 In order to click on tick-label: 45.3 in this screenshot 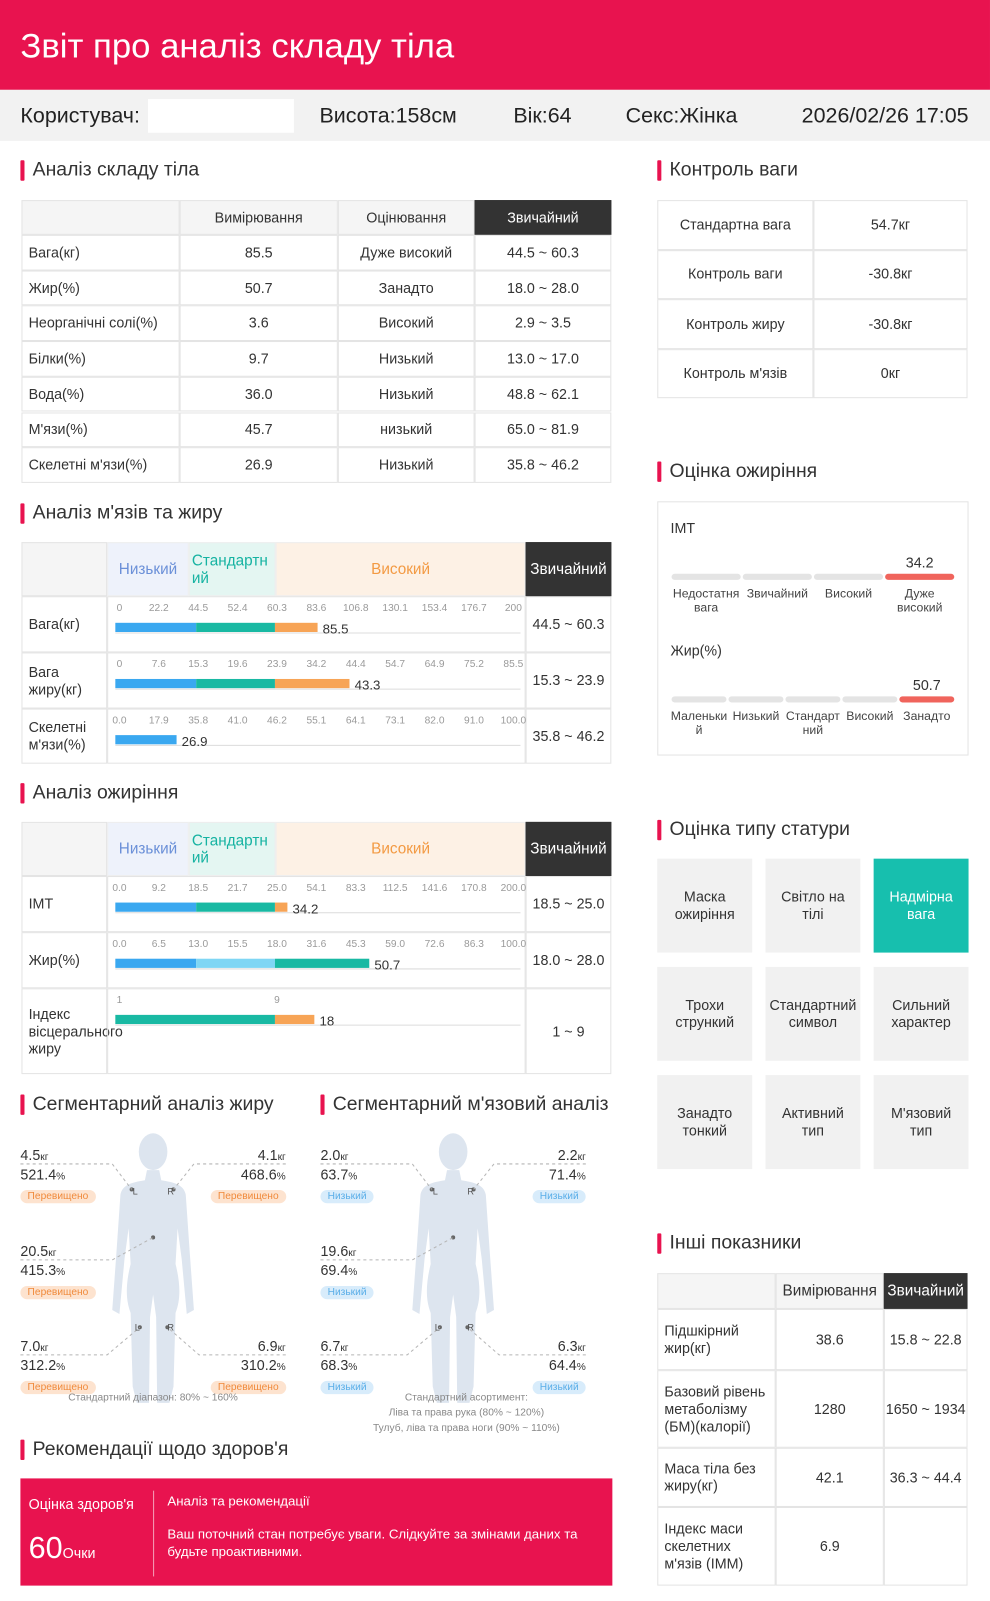, I will do `click(355, 944)`.